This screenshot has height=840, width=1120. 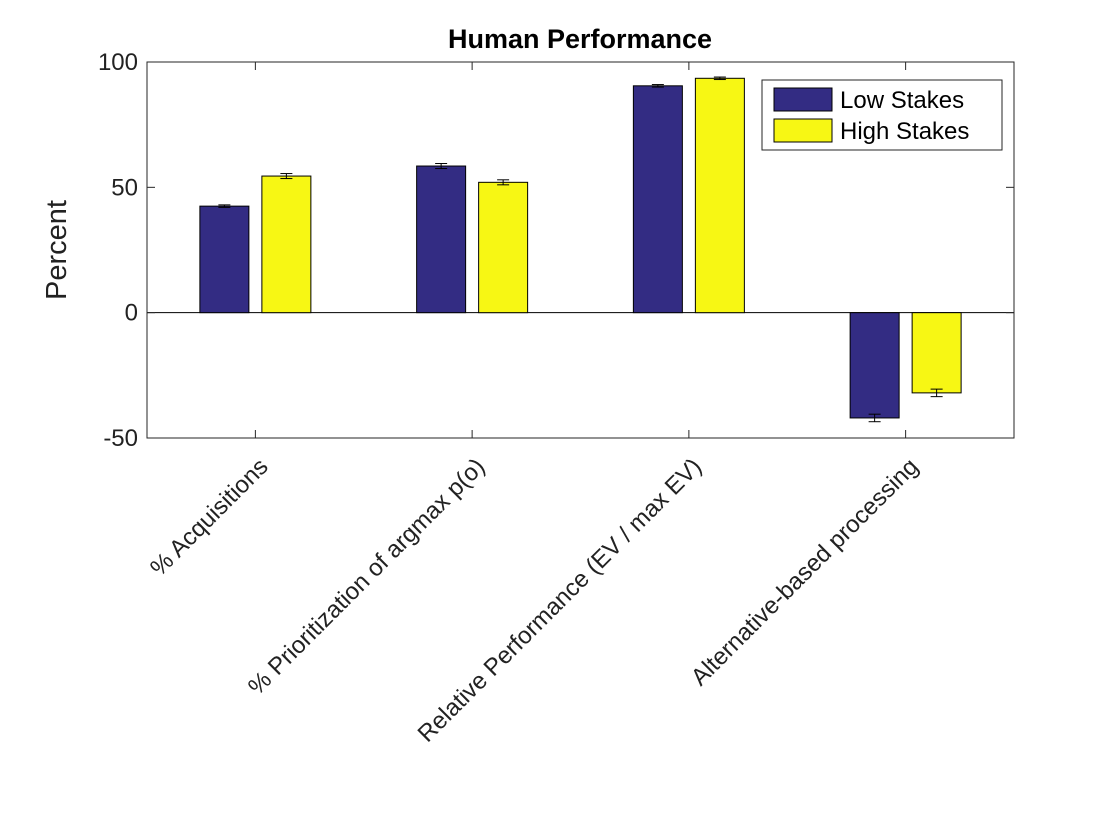 I want to click on x-tick-label: % Prioritization of argmax p(o), so click(x=366, y=576).